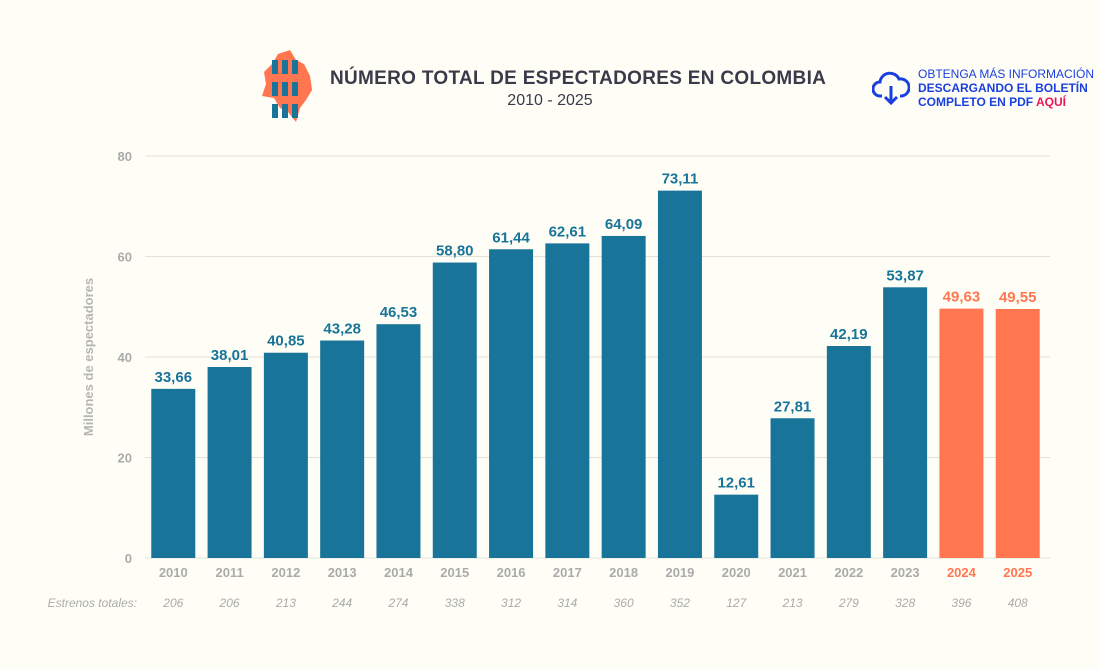 Image resolution: width=1100 pixels, height=669 pixels. What do you see at coordinates (173, 572) in the screenshot?
I see `x-tick-label: 2010` at bounding box center [173, 572].